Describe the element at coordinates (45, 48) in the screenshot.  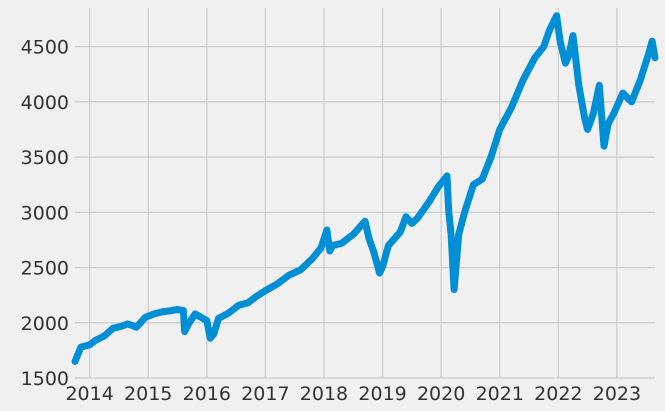
I see `y-tick-label: 4500` at that location.